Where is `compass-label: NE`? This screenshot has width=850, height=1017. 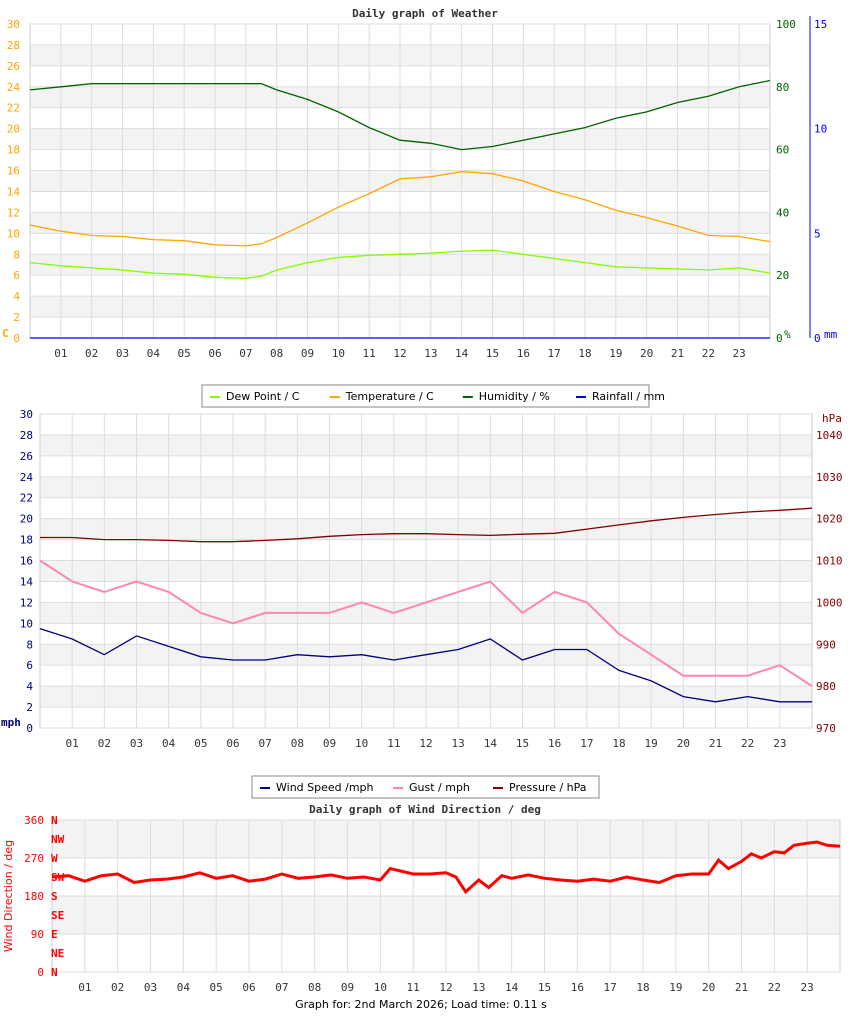 compass-label: NE is located at coordinates (57, 953).